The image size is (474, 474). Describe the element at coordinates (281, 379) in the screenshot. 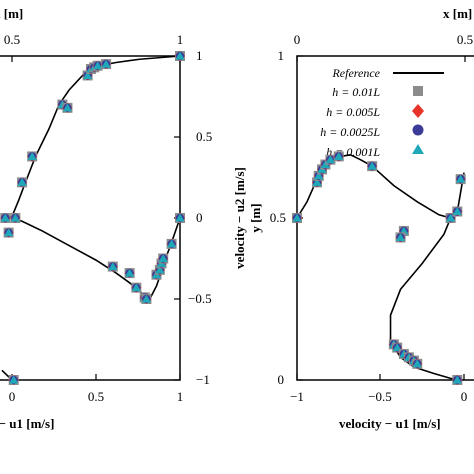

I see `right-left-tick-label: 0` at that location.